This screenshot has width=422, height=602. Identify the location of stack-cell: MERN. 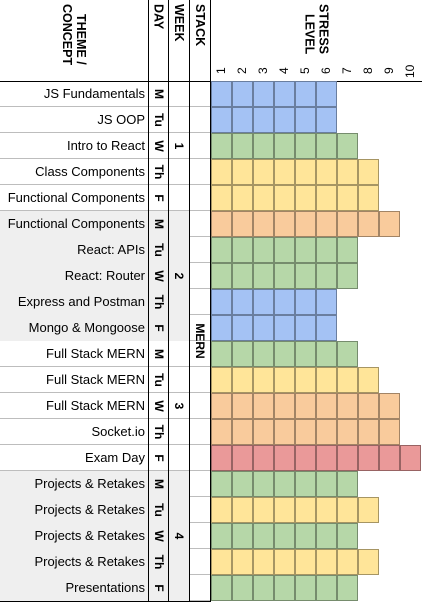
(200, 341).